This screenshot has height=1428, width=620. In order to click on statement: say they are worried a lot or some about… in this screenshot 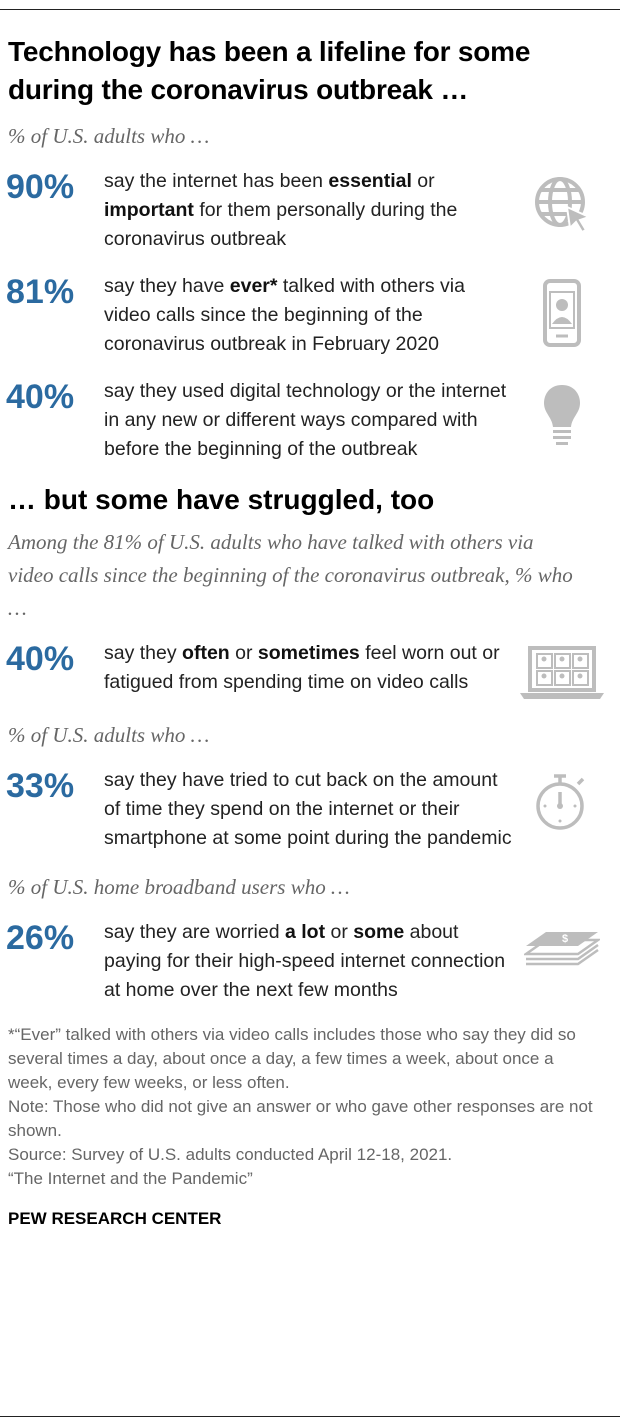, I will do `click(309, 961)`.